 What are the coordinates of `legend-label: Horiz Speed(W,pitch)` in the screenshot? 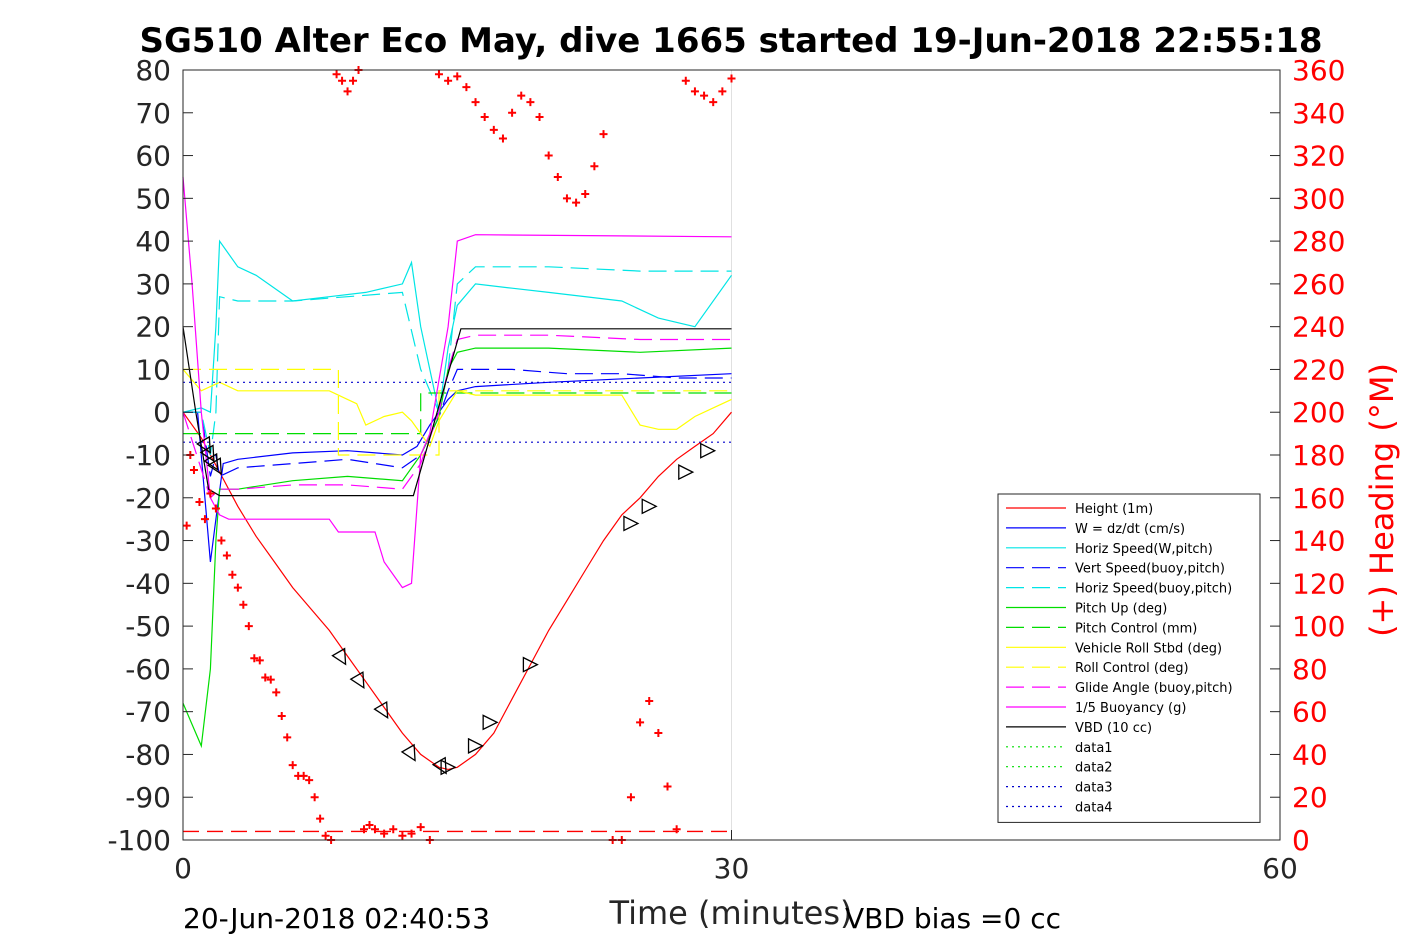 It's located at (1144, 549).